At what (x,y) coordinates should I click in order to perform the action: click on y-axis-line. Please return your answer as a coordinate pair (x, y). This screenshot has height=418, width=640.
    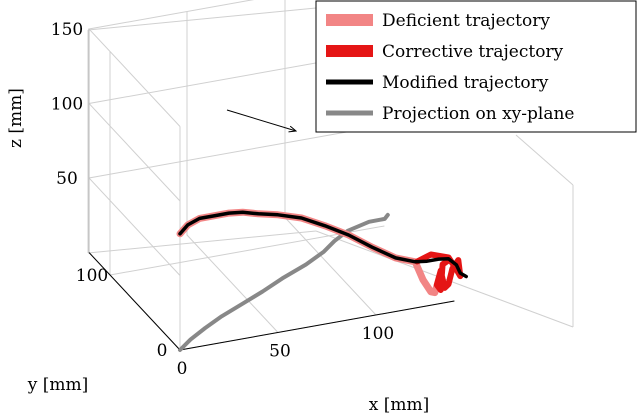
    Looking at the image, I should click on (134, 301).